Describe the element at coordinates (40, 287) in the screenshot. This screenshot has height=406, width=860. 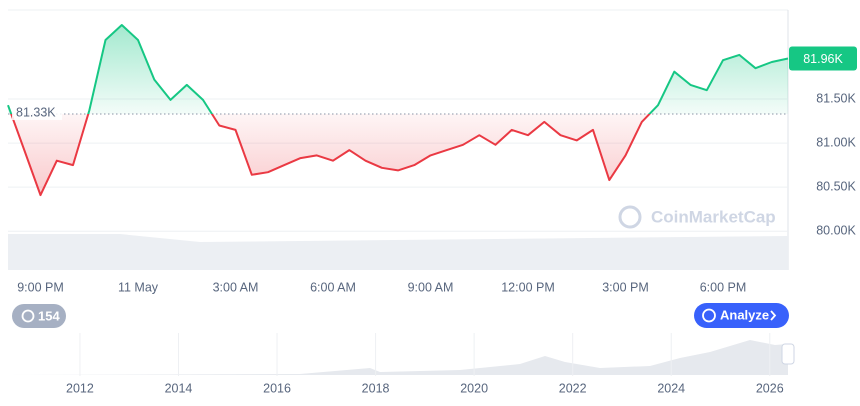
I see `x-tick-label: 9:00 PM` at that location.